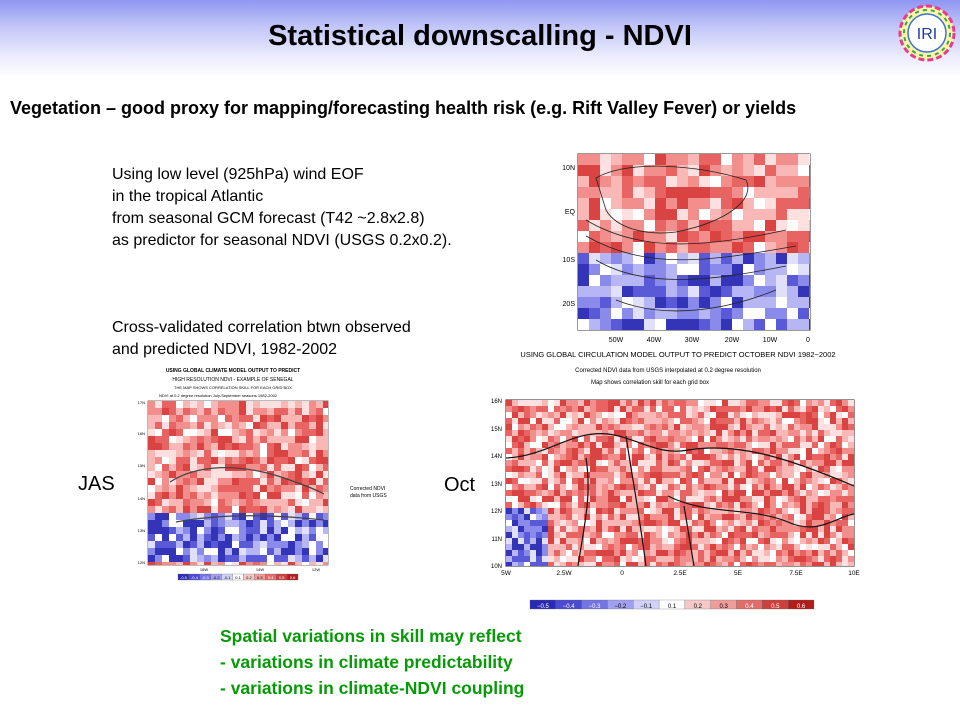  Describe the element at coordinates (141, 498) in the screenshot. I see `jas-y-label: 14N` at that location.